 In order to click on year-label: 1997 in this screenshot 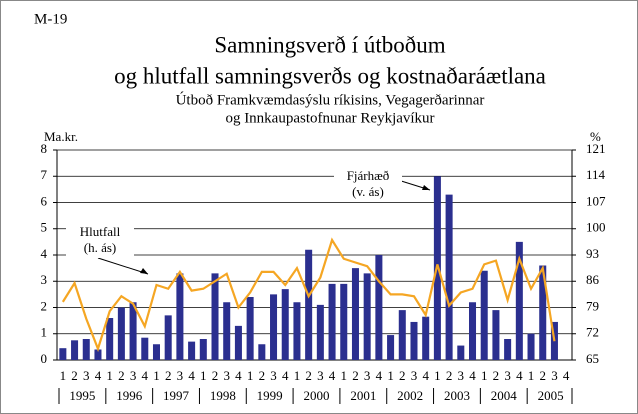, I will do `click(176, 395)`.